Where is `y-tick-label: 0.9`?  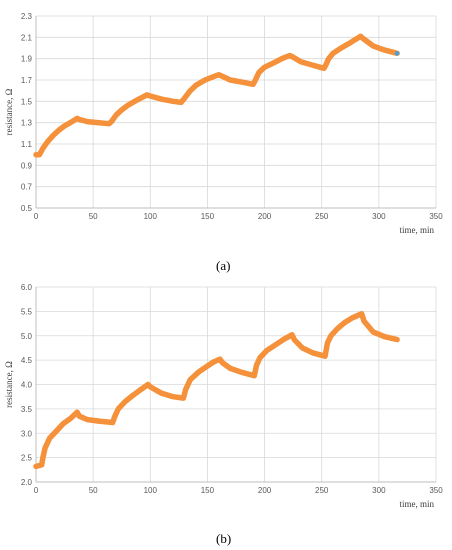
y-tick-label: 0.9 is located at coordinates (27, 165).